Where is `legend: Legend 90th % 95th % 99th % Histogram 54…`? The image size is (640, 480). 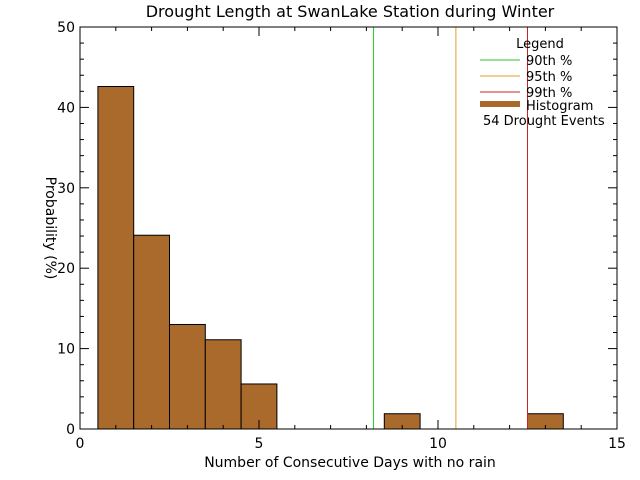 legend: Legend 90th % 95th % 99th % Histogram 54… is located at coordinates (542, 83).